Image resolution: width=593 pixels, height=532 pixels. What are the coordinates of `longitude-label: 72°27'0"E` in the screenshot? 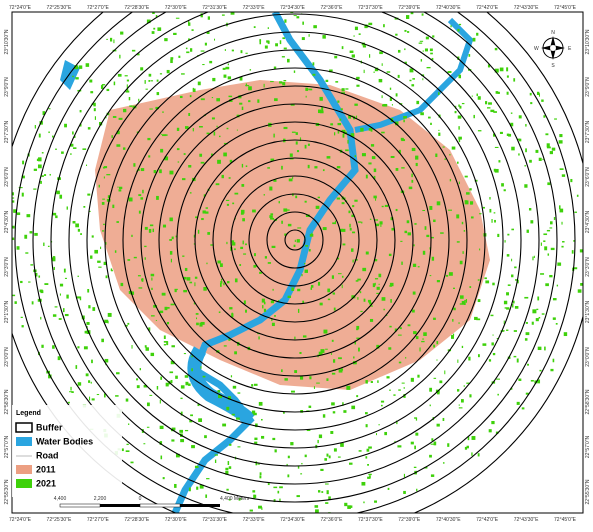 It's located at (98, 520).